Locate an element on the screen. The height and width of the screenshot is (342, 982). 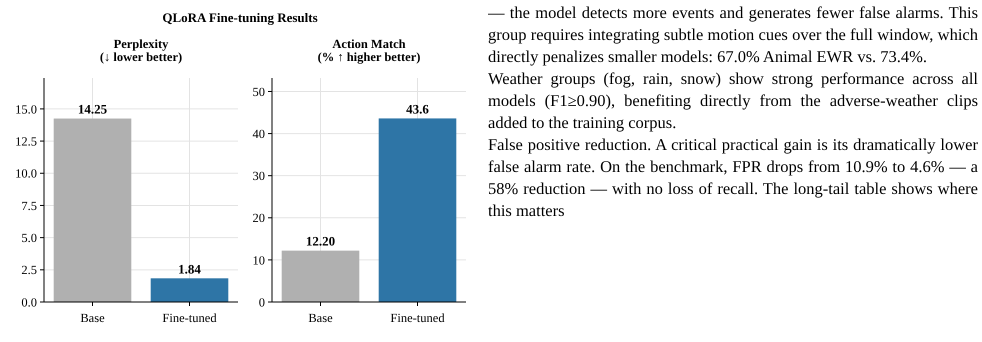
y-tick-label: 0 is located at coordinates (261, 302).